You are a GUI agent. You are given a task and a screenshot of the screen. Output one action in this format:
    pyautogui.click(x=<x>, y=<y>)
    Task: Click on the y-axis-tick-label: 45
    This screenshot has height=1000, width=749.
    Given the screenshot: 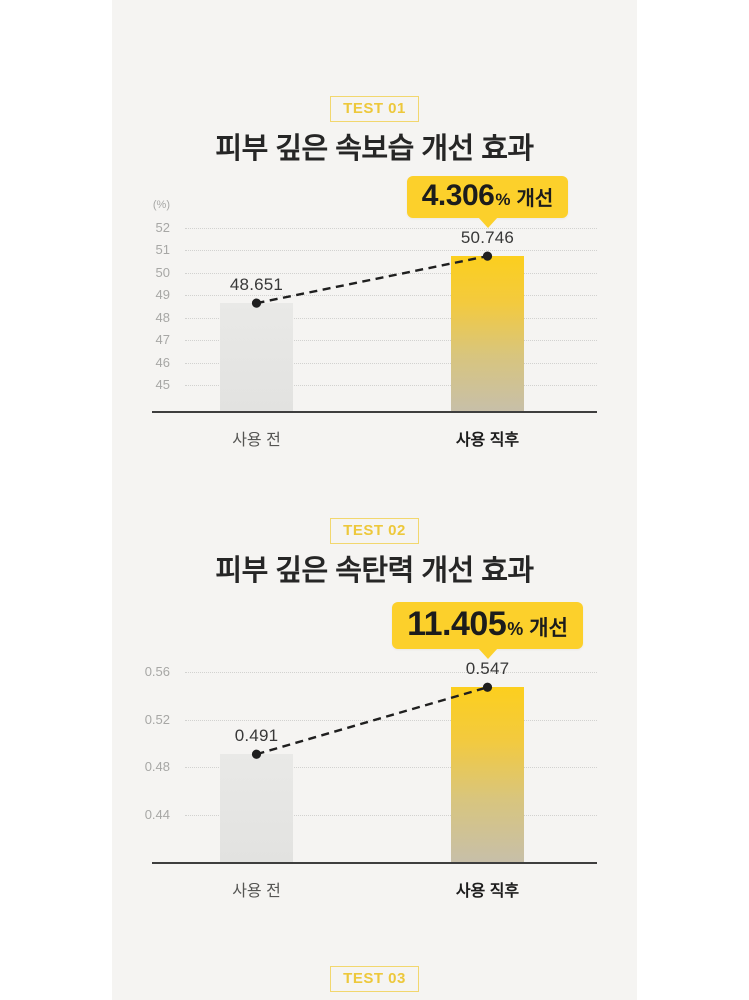 What is the action you would take?
    pyautogui.click(x=162, y=385)
    